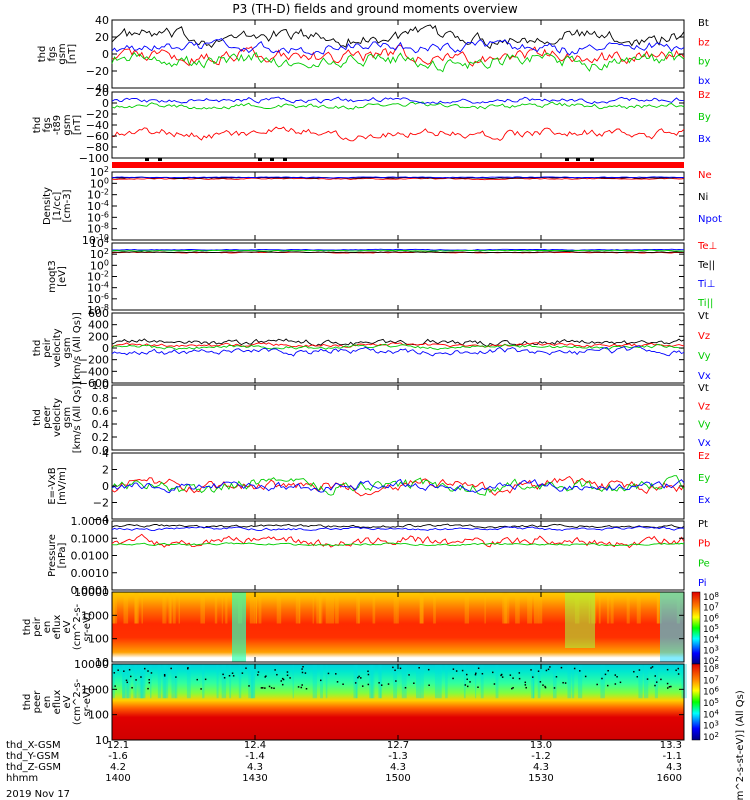  What do you see at coordinates (99, 254) in the screenshot?
I see `y-tick-label: 10²` at bounding box center [99, 254].